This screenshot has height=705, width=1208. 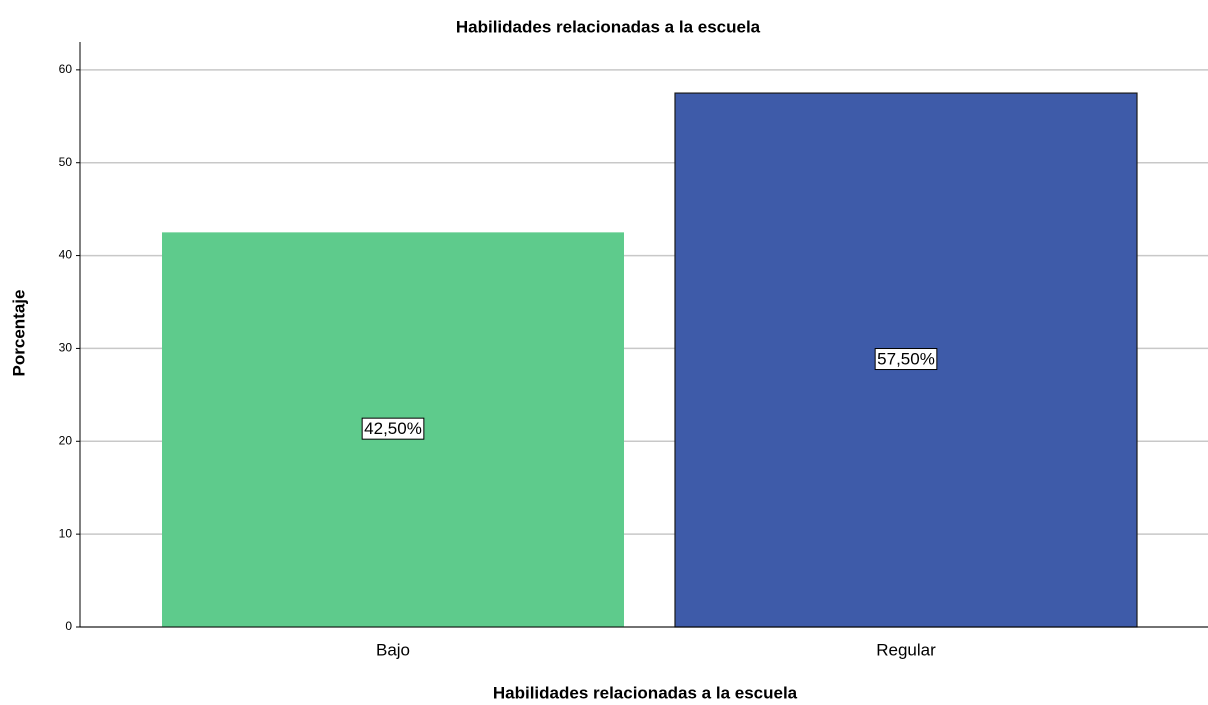 What do you see at coordinates (66, 255) in the screenshot?
I see `y-tick-label: 40` at bounding box center [66, 255].